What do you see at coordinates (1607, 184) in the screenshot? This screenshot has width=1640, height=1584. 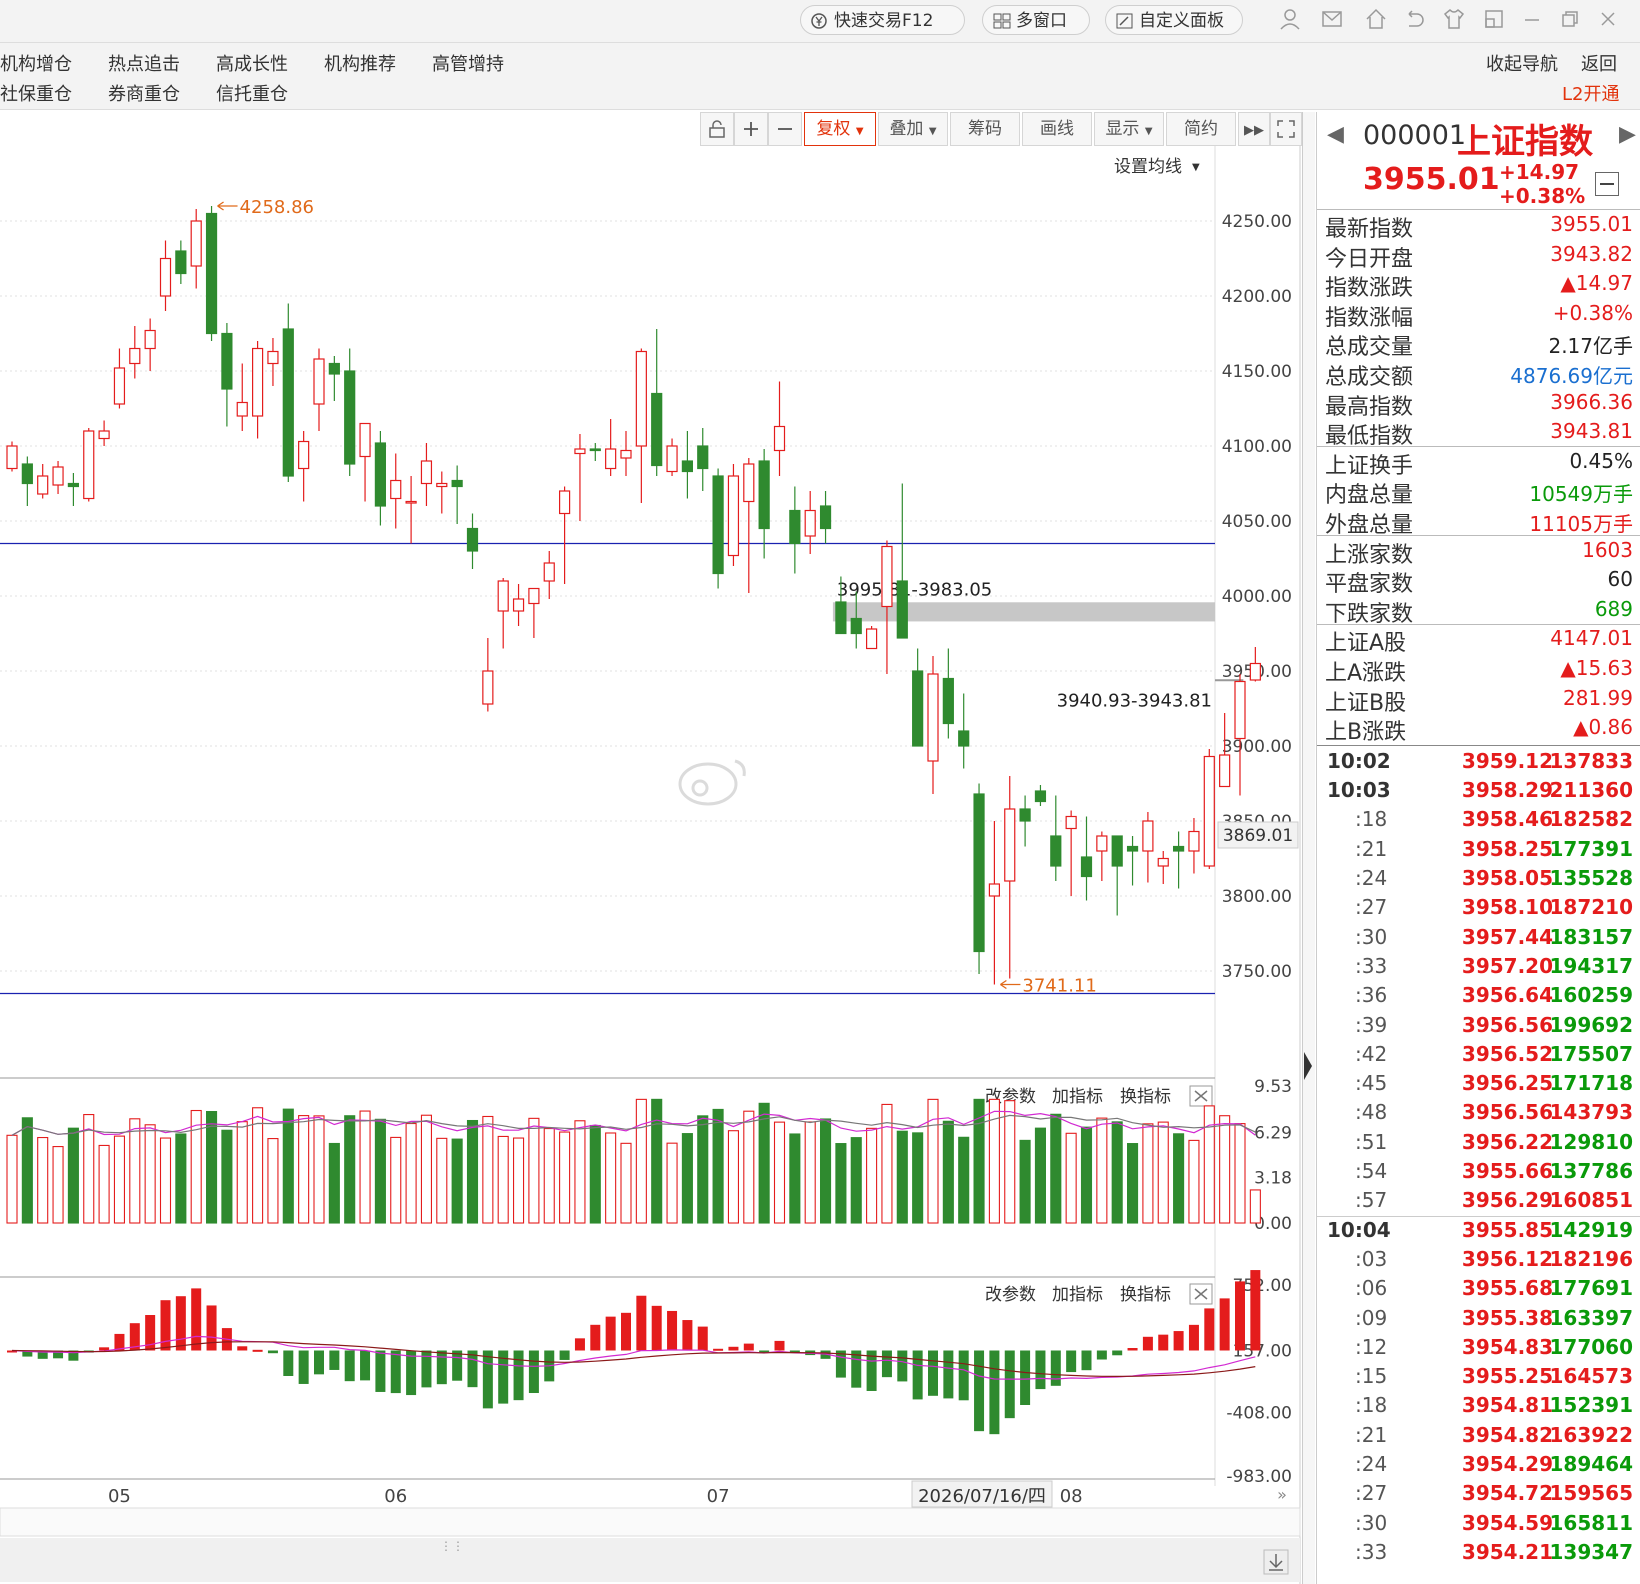 I see `collapse-quote-button` at bounding box center [1607, 184].